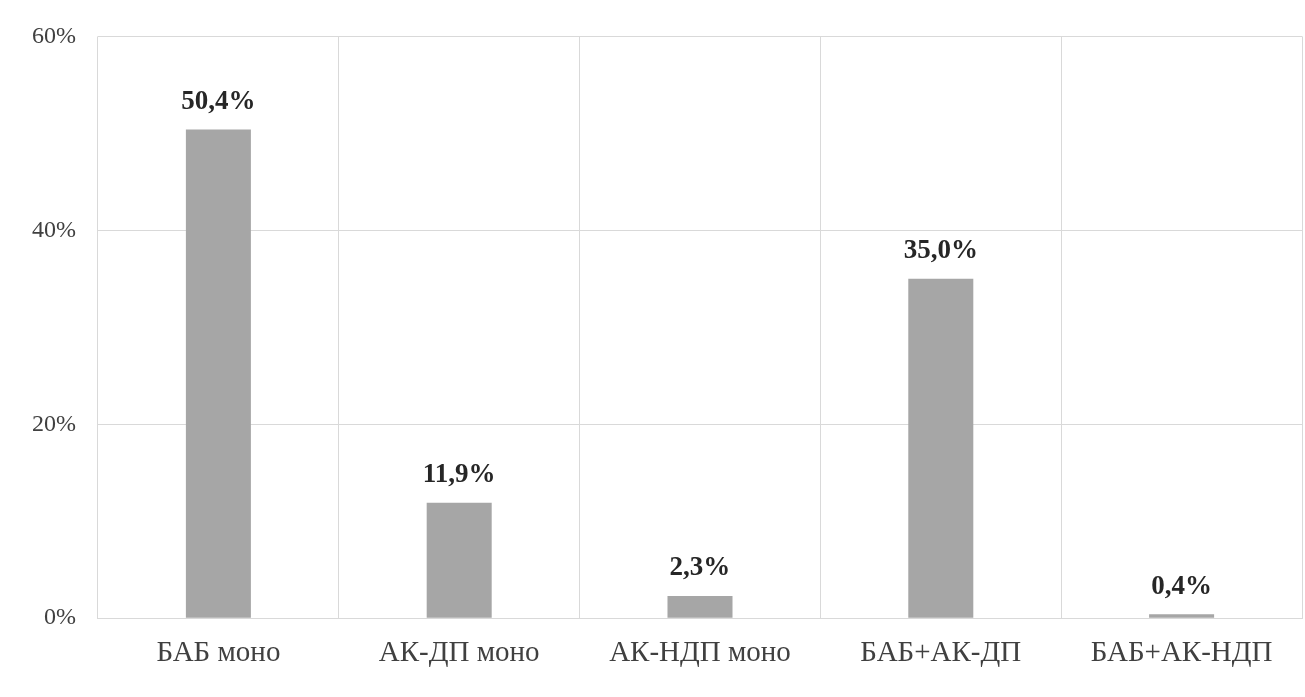 The height and width of the screenshot is (697, 1305). I want to click on x-tick-label: БАБ моно, so click(218, 651).